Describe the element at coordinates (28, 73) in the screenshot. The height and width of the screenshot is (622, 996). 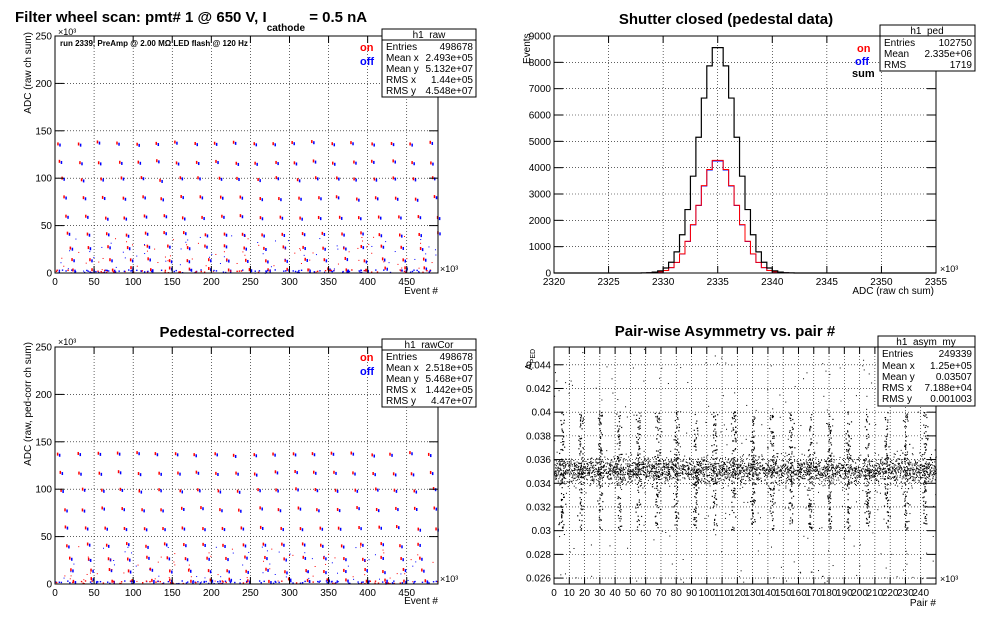
I see `raw-y-label: ADC (raw ch sum)` at that location.